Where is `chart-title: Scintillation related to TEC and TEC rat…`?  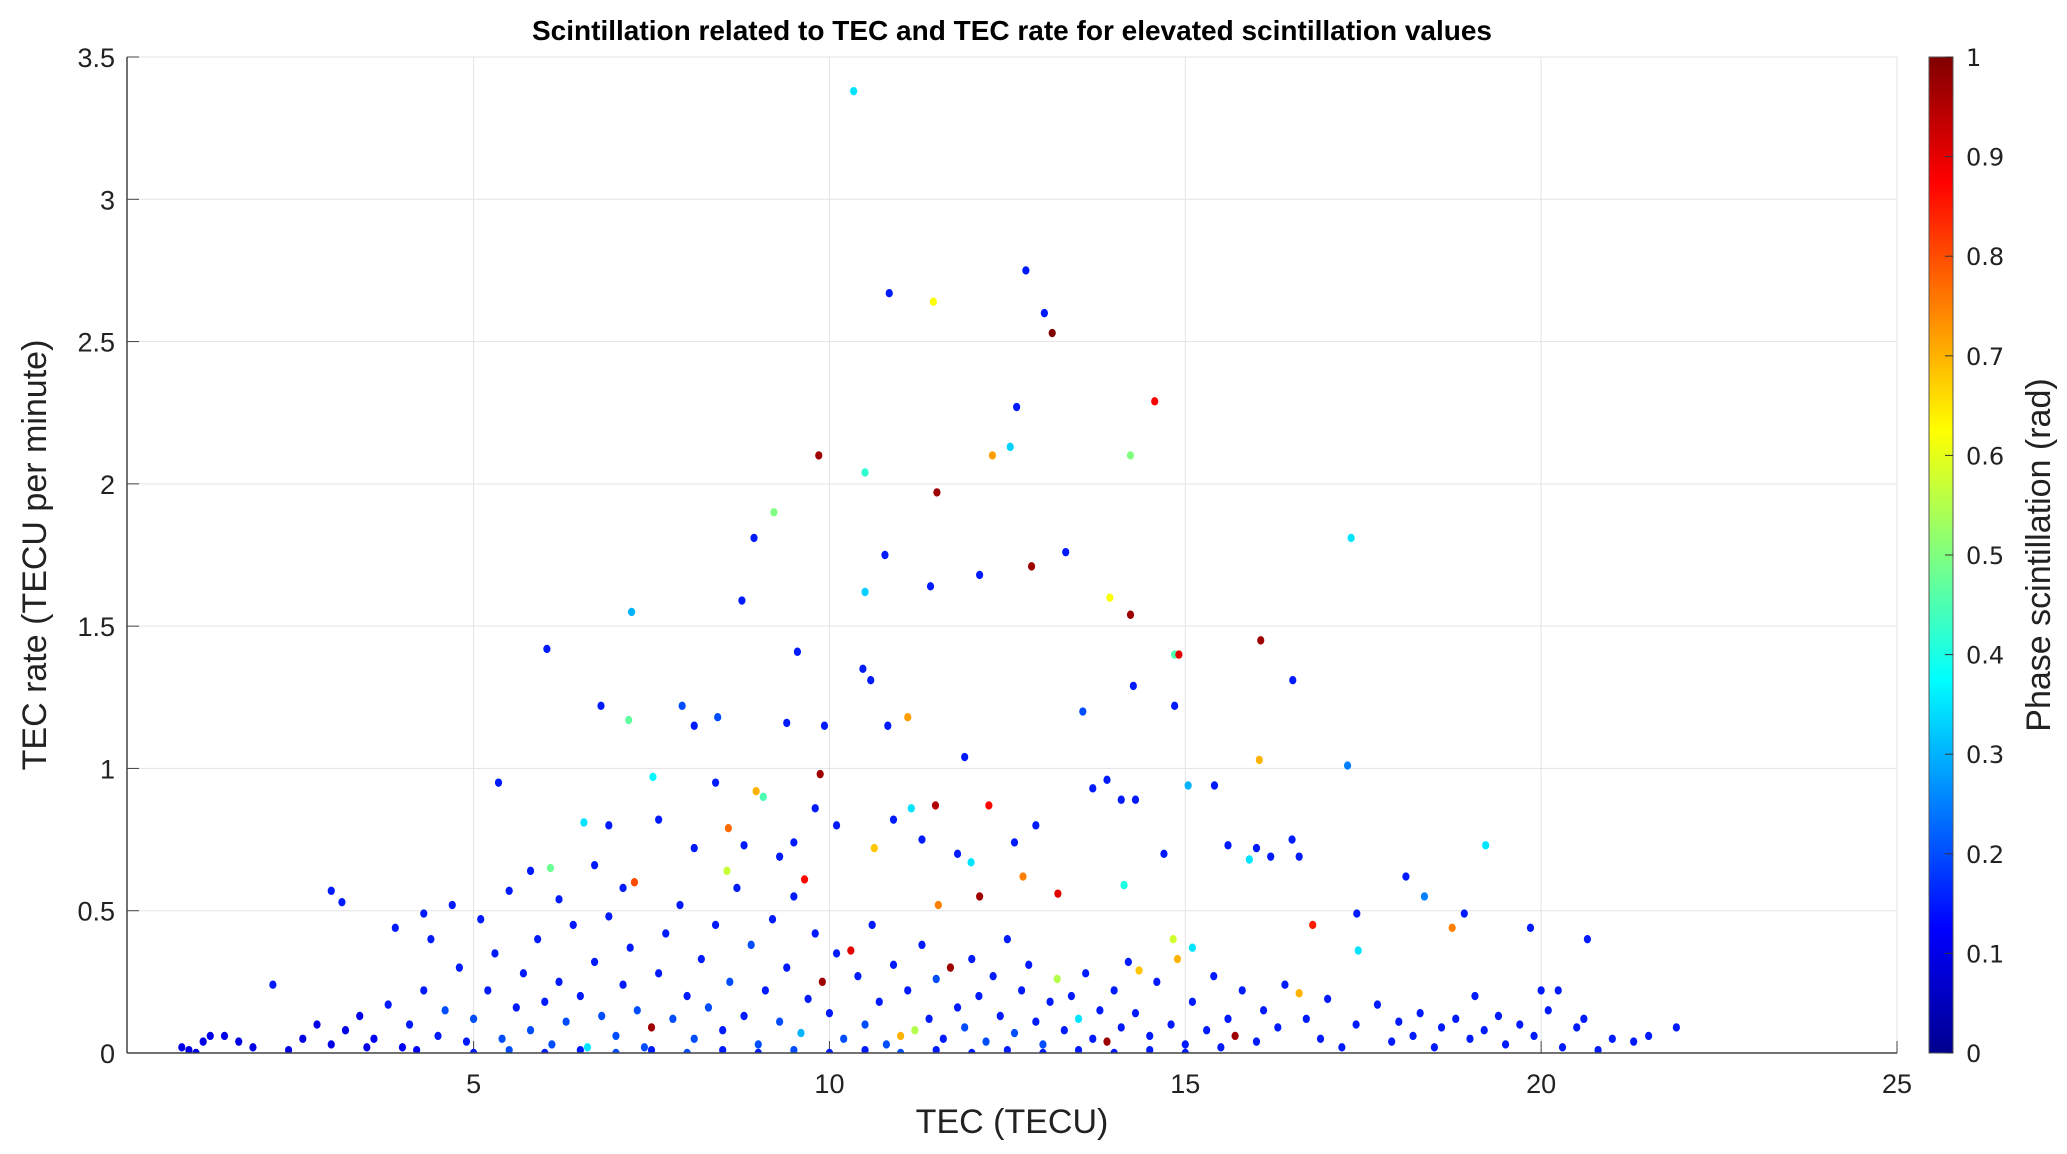
chart-title: Scintillation related to TEC and TEC rat… is located at coordinates (1012, 30).